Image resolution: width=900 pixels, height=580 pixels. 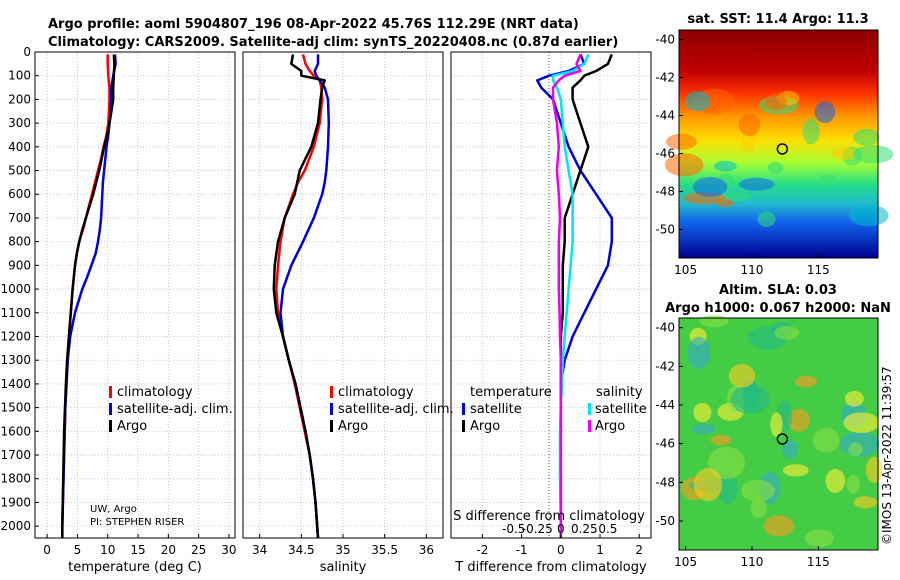 What do you see at coordinates (496, 409) in the screenshot?
I see `legend-t-satellite: satellite` at bounding box center [496, 409].